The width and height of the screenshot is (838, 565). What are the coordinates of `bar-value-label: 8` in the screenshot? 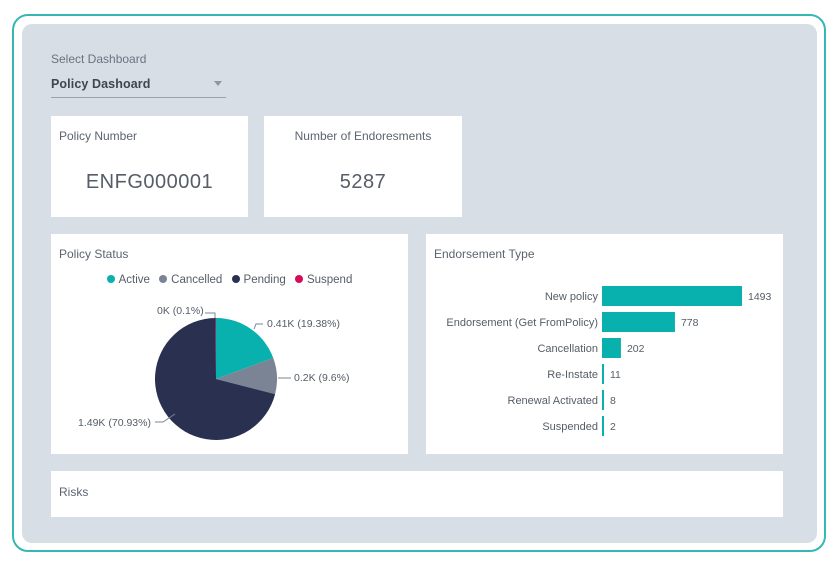 It's located at (613, 401).